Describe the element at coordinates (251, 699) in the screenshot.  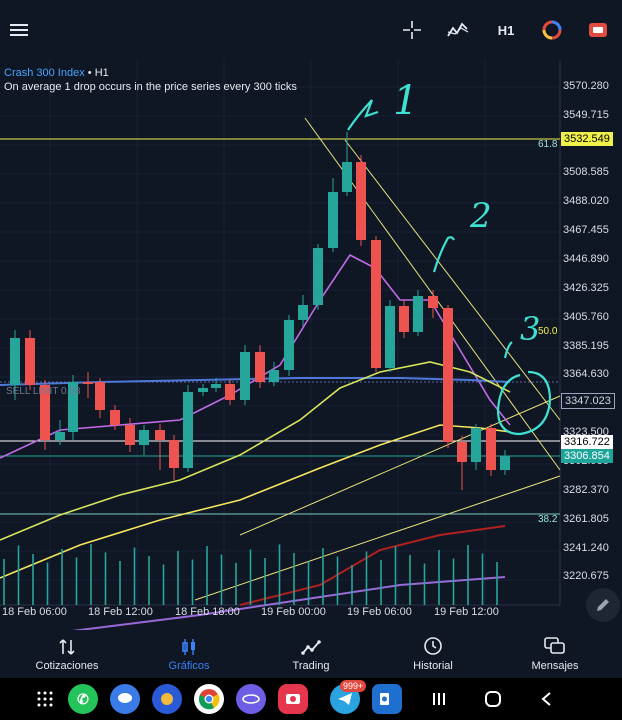
I see `internet-app-icon` at that location.